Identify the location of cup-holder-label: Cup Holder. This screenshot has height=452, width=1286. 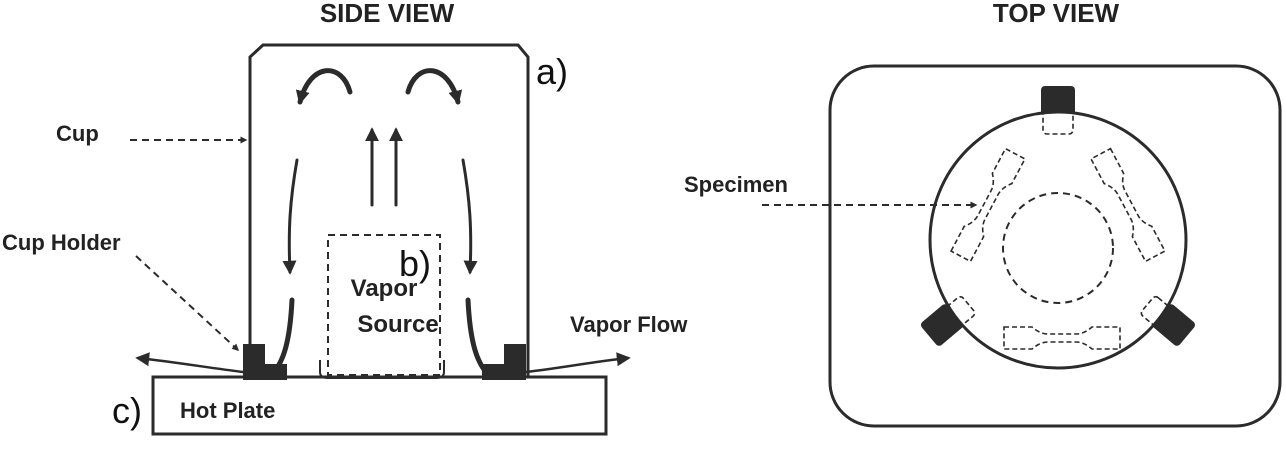
(61, 242).